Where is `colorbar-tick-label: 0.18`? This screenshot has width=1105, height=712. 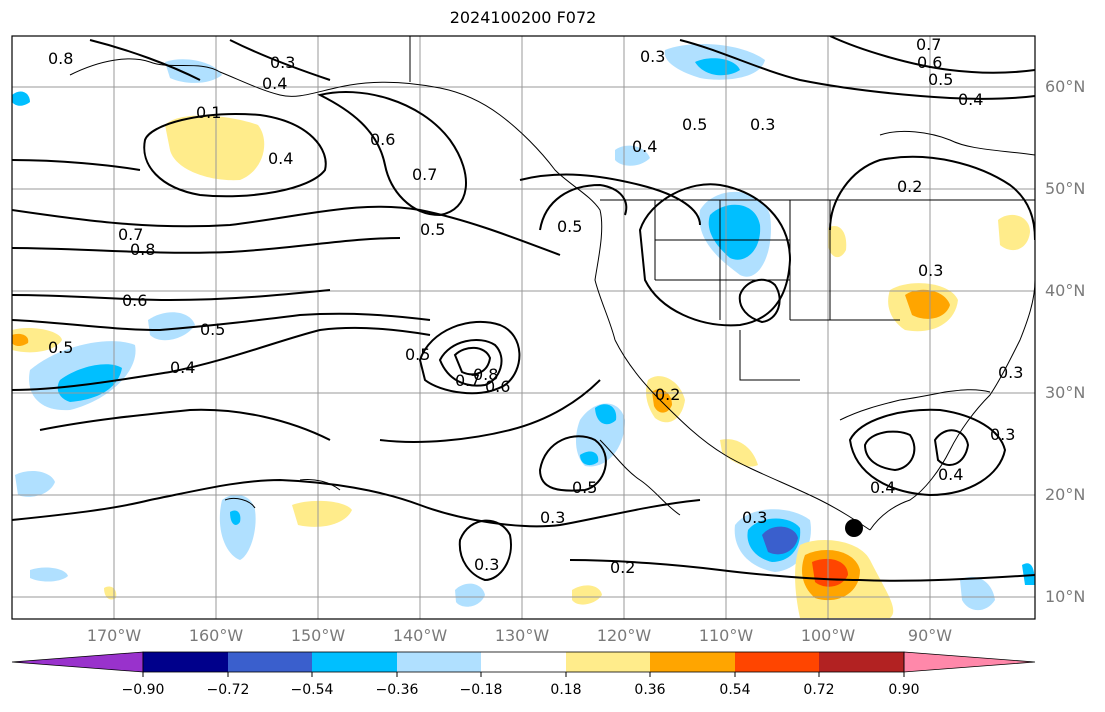
colorbar-tick-label: 0.18 is located at coordinates (566, 690).